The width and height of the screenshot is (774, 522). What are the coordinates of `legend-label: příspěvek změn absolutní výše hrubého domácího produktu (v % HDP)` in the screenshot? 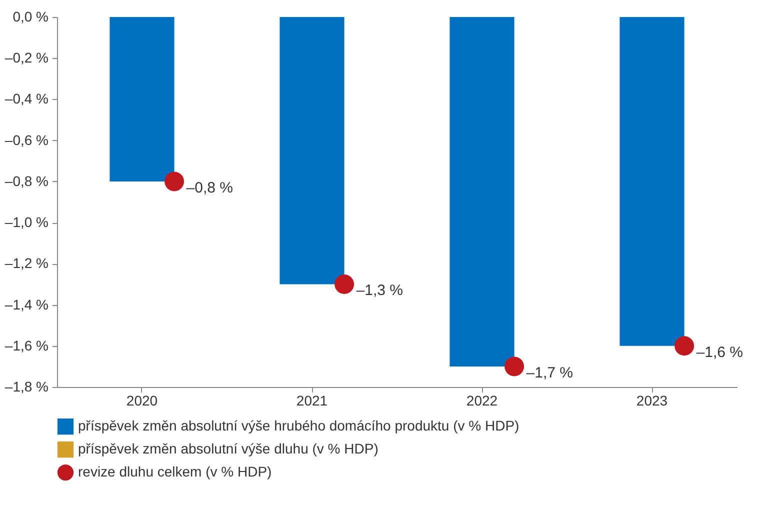 It's located at (299, 426).